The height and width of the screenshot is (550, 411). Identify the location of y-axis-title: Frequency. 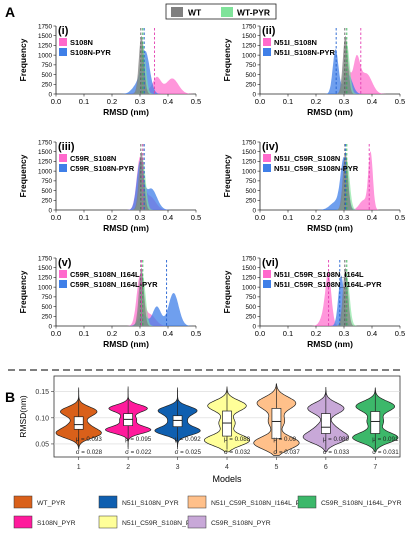
(23, 291).